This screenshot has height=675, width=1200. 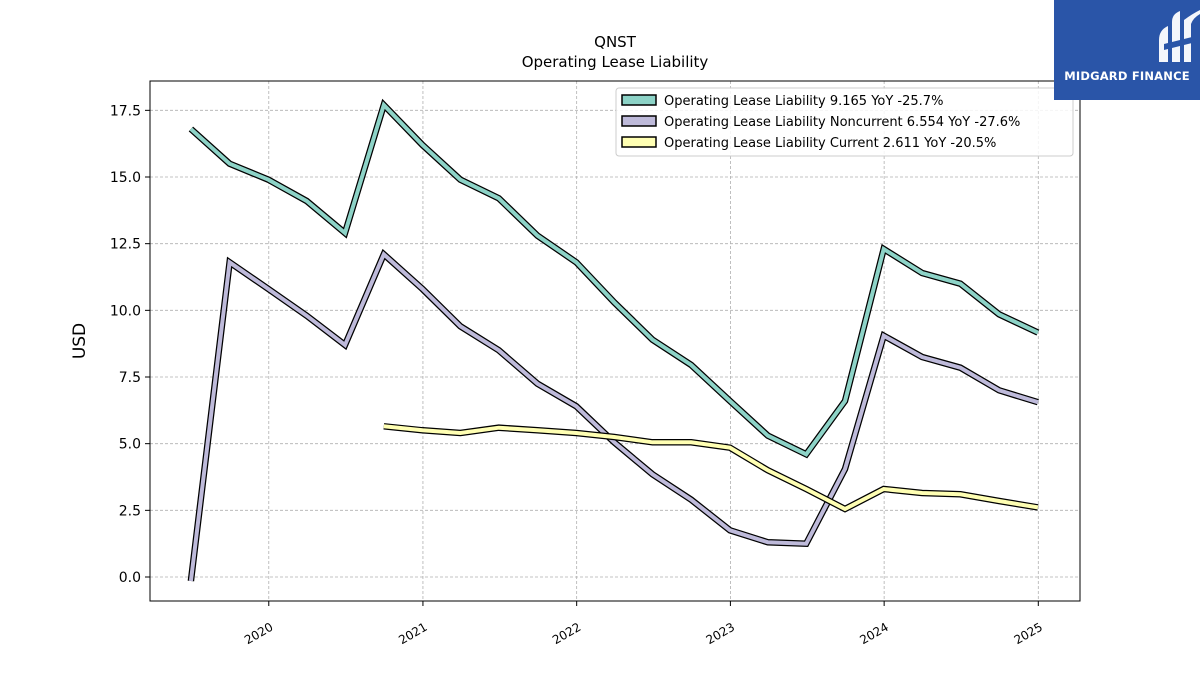 I want to click on chart-title: QNST, so click(x=615, y=42).